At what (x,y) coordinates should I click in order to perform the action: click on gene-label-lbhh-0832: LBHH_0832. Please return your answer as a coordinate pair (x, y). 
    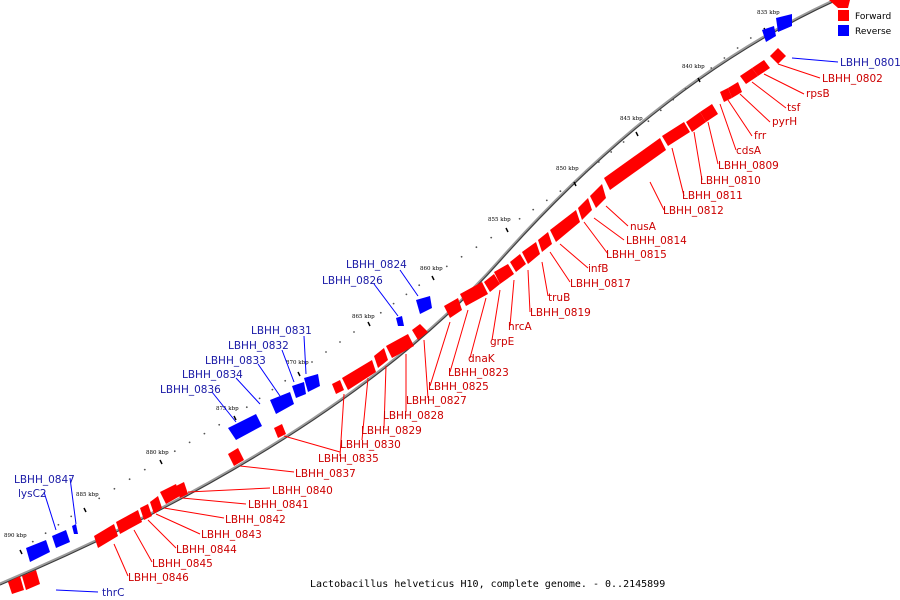
    Looking at the image, I should click on (258, 346).